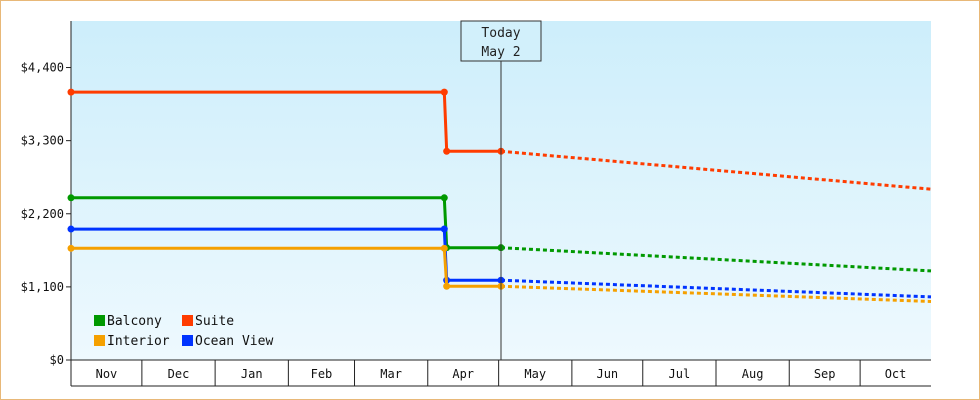 The height and width of the screenshot is (400, 980). Describe the element at coordinates (286, 121) in the screenshot. I see `series-line-suite` at that location.